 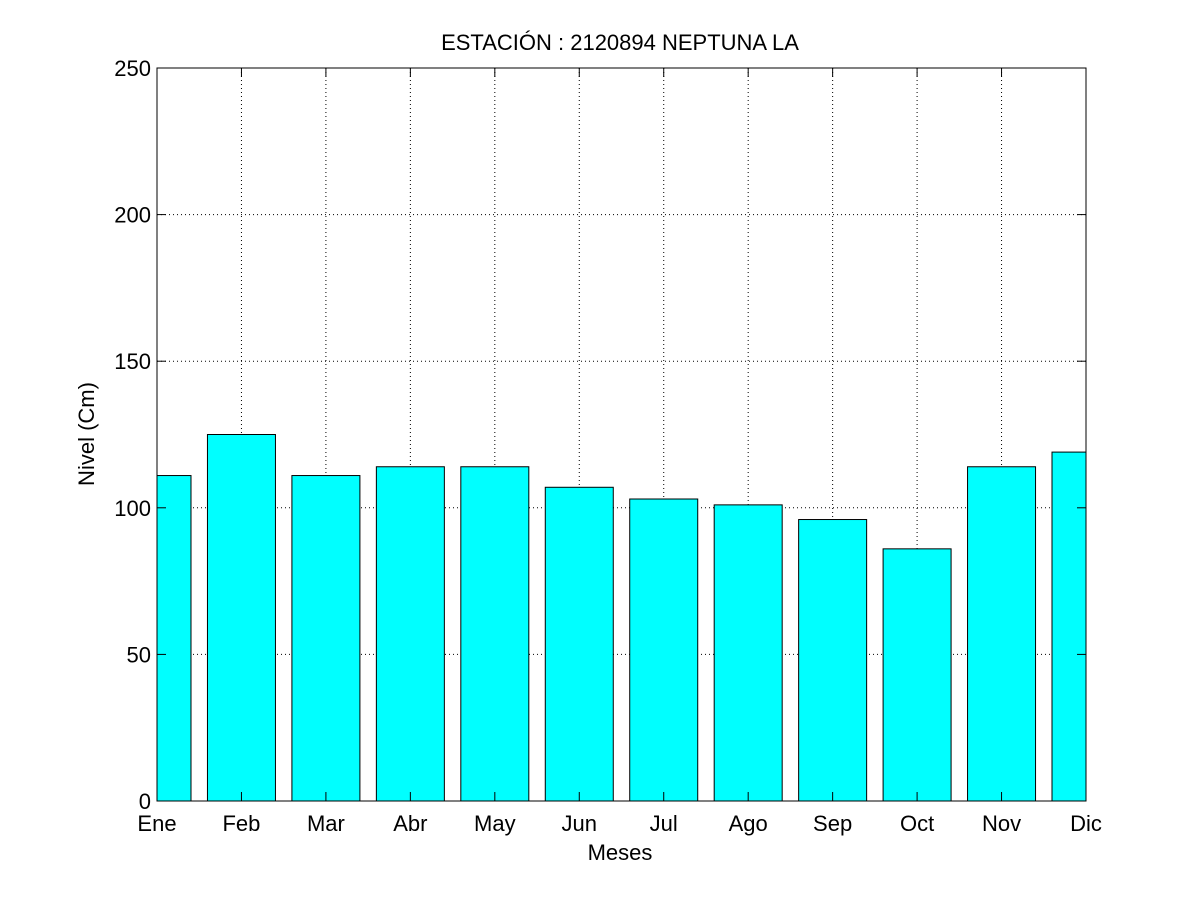 What do you see at coordinates (132, 361) in the screenshot?
I see `y-tick-label: 150` at bounding box center [132, 361].